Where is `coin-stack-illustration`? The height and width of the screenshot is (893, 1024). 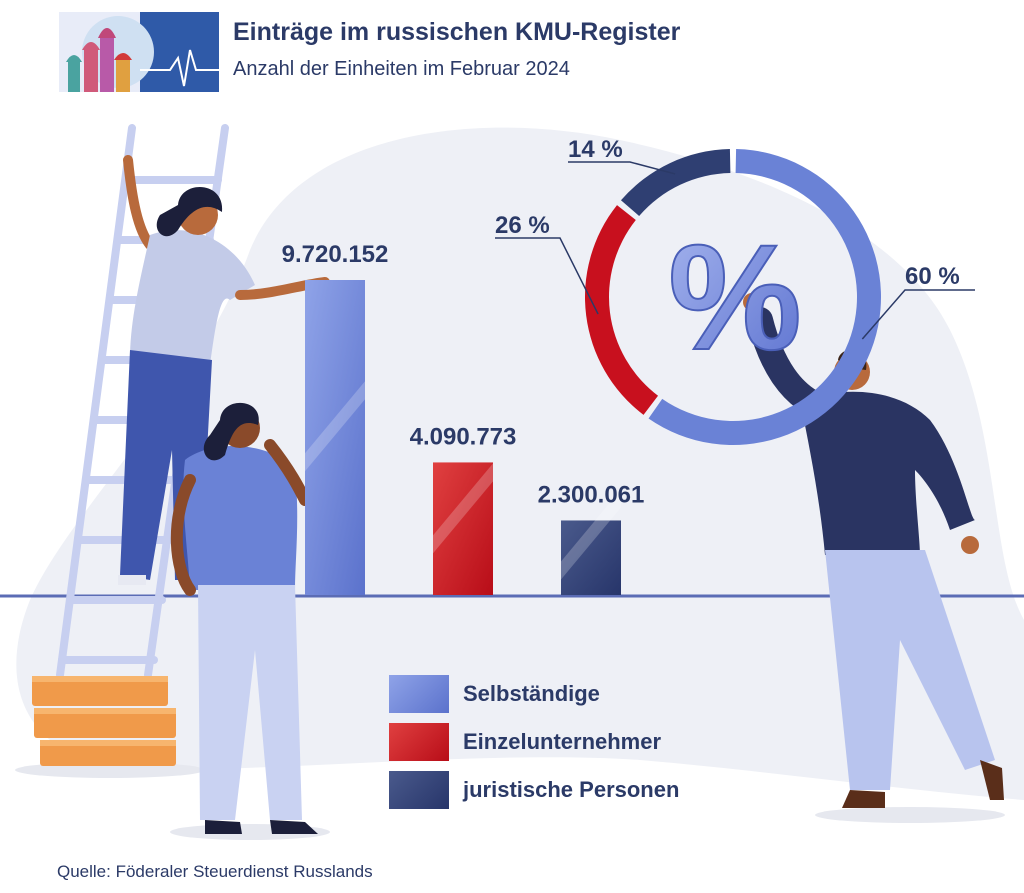
coin-stack-illustration is located at coordinates (110, 727).